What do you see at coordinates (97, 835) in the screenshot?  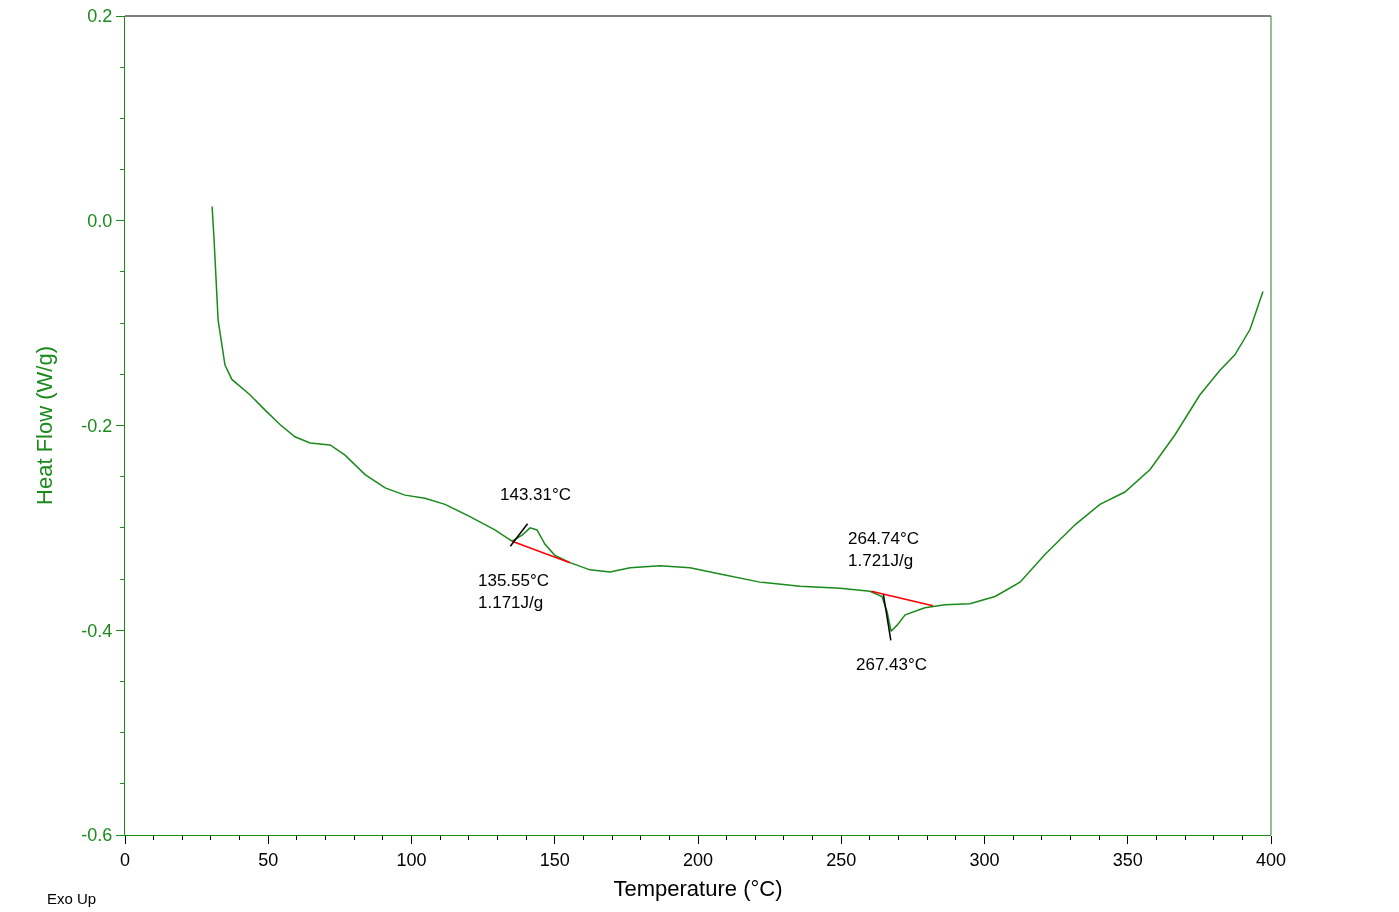 I see `y-tick-label: -0.6` at bounding box center [97, 835].